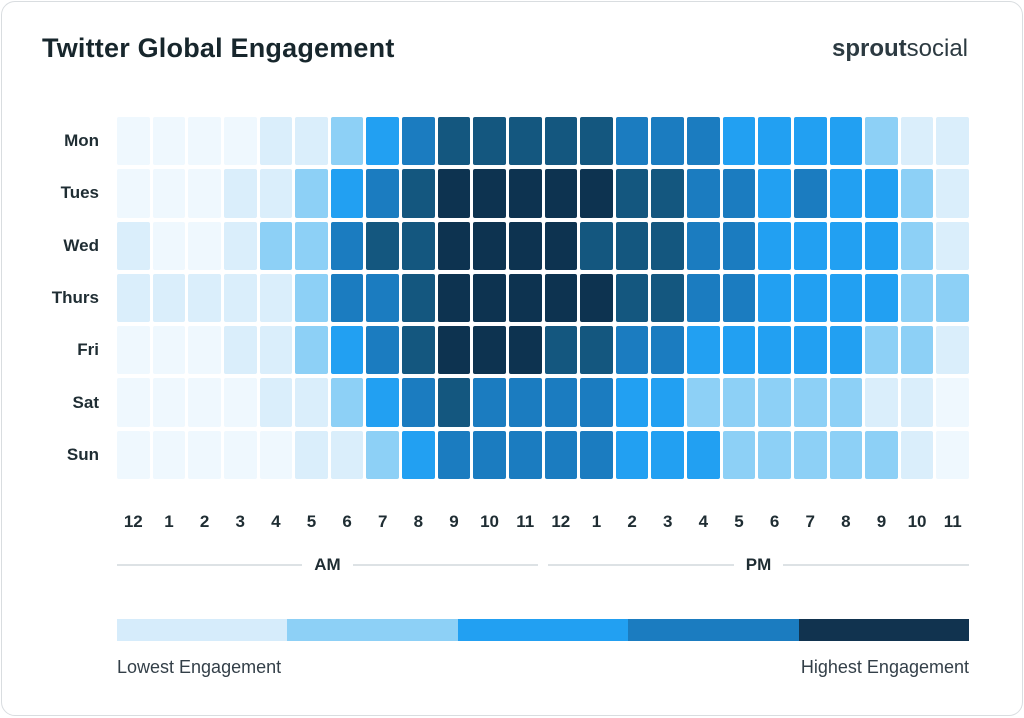 The height and width of the screenshot is (718, 1024). I want to click on sproutsocial-logo: sproutsocial, so click(900, 49).